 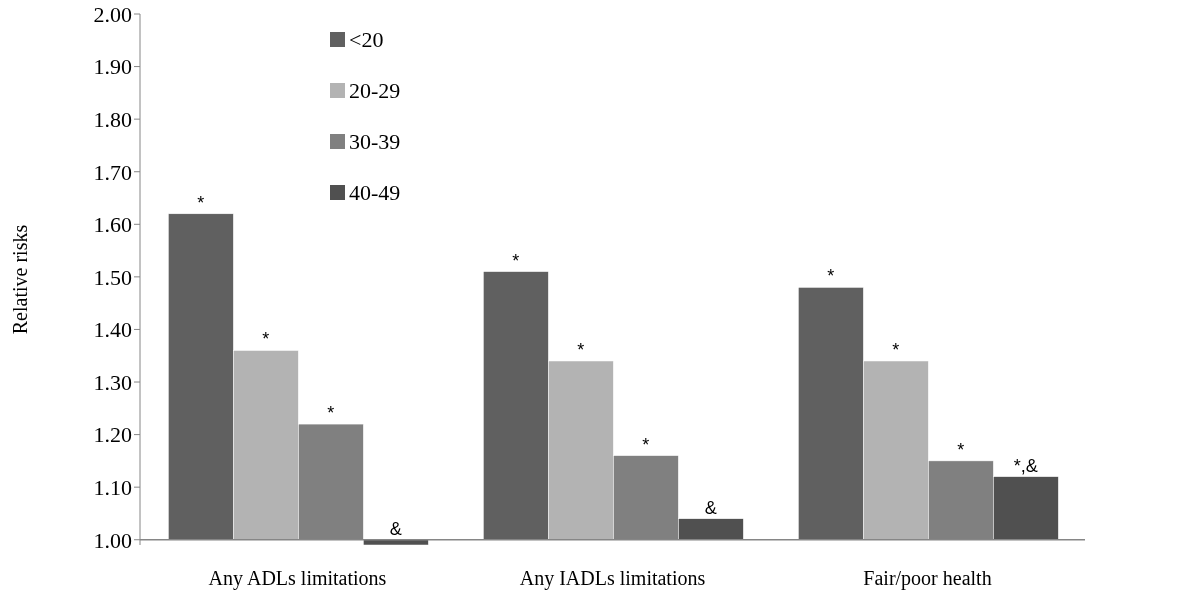 What do you see at coordinates (112, 67) in the screenshot?
I see `y-tick-label: 1.90` at bounding box center [112, 67].